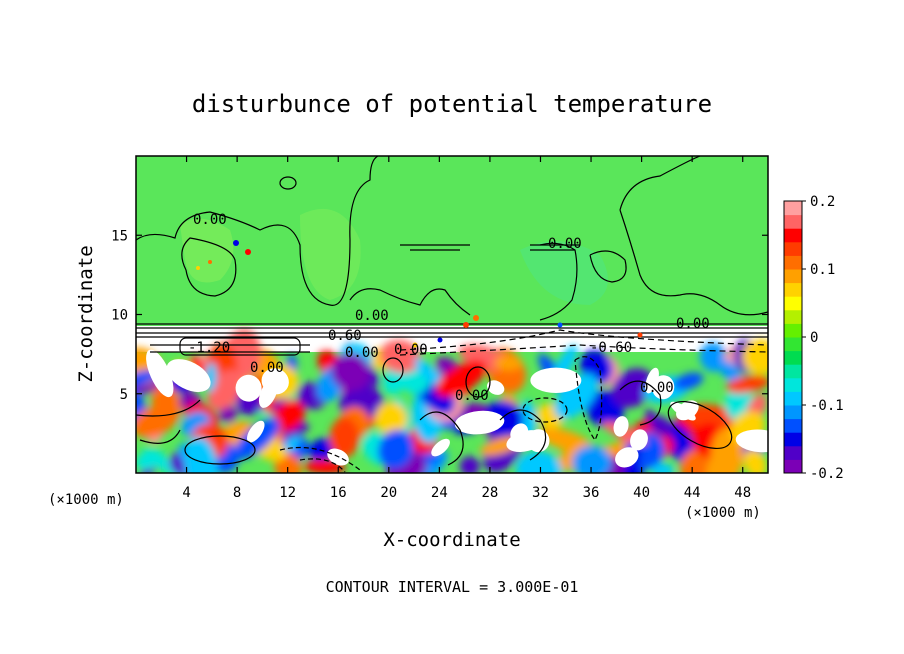  What do you see at coordinates (209, 348) in the screenshot?
I see `contour-label: -1.20` at bounding box center [209, 348].